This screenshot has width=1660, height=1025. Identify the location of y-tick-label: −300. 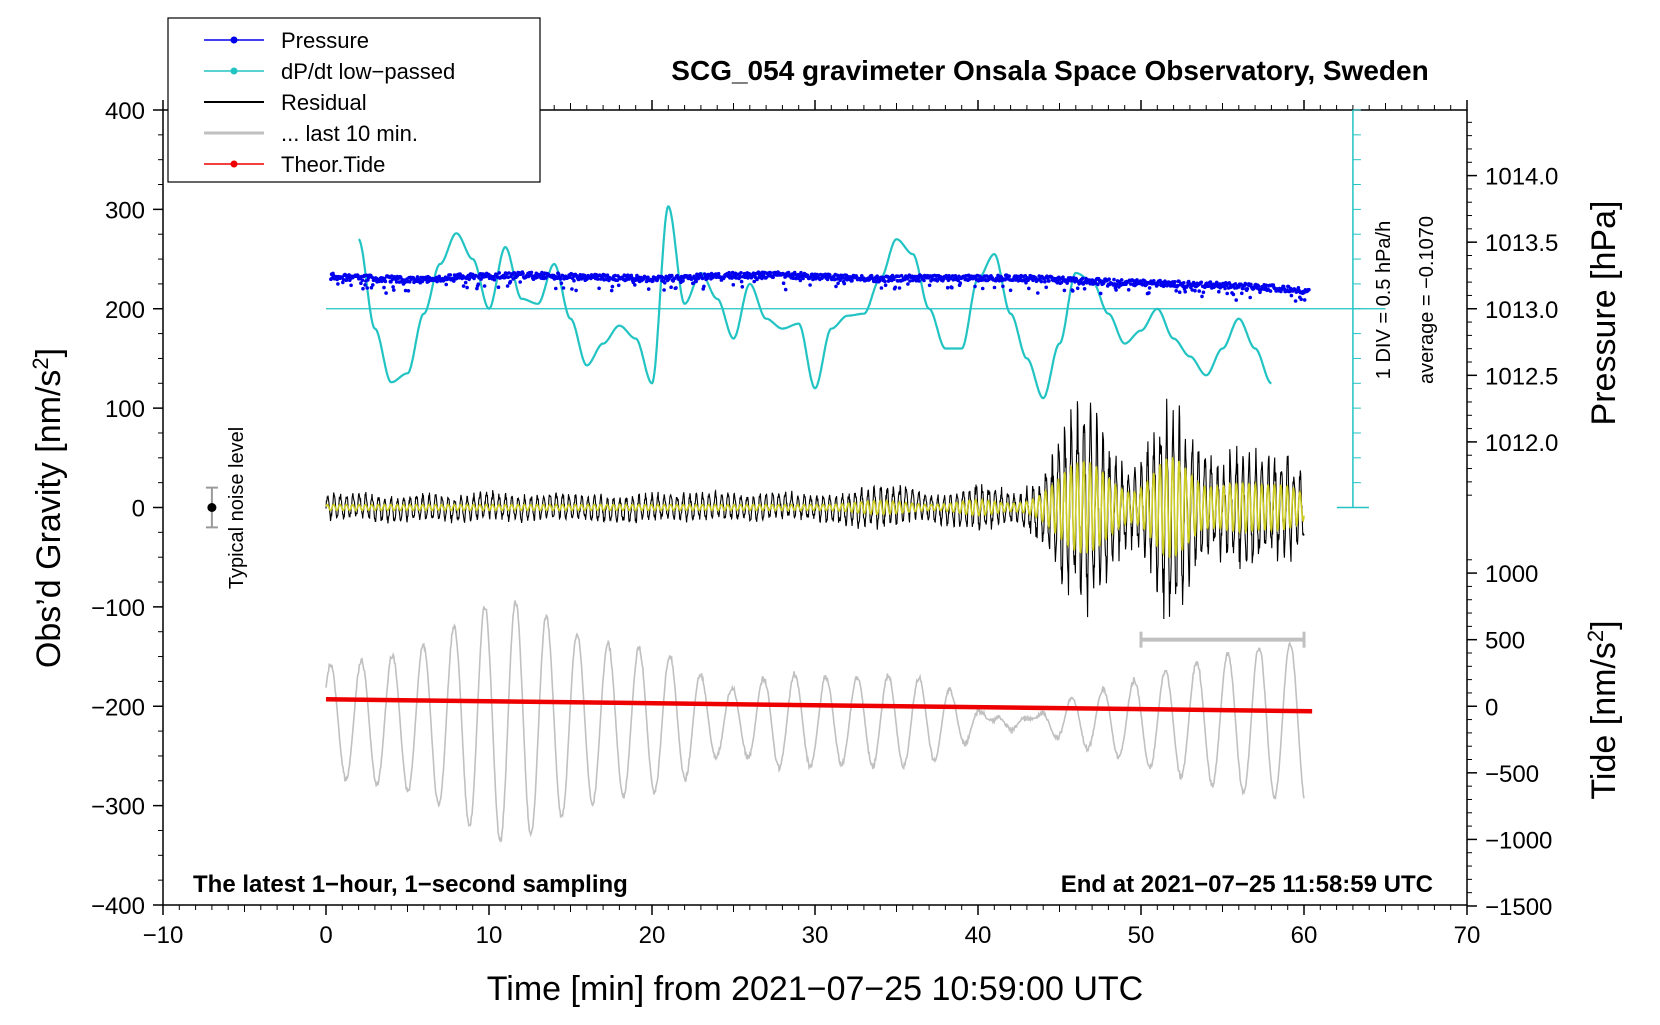
(118, 807).